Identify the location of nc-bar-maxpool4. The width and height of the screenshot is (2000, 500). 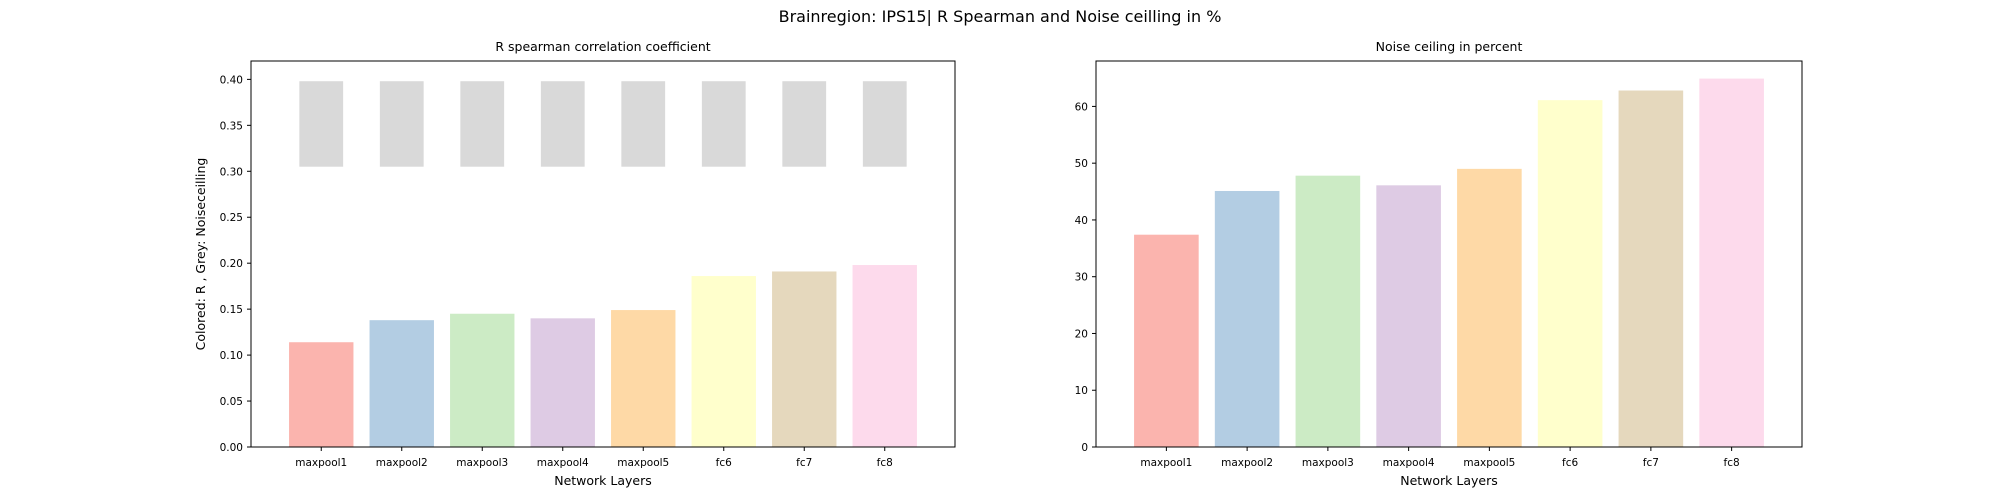
(1408, 316).